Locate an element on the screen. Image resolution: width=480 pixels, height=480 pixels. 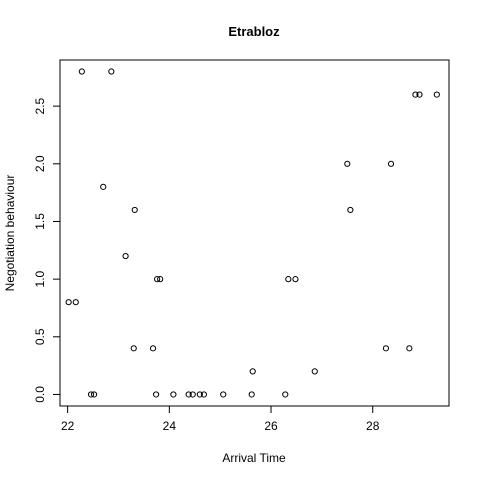
chart-title: Etrabloz is located at coordinates (254, 31).